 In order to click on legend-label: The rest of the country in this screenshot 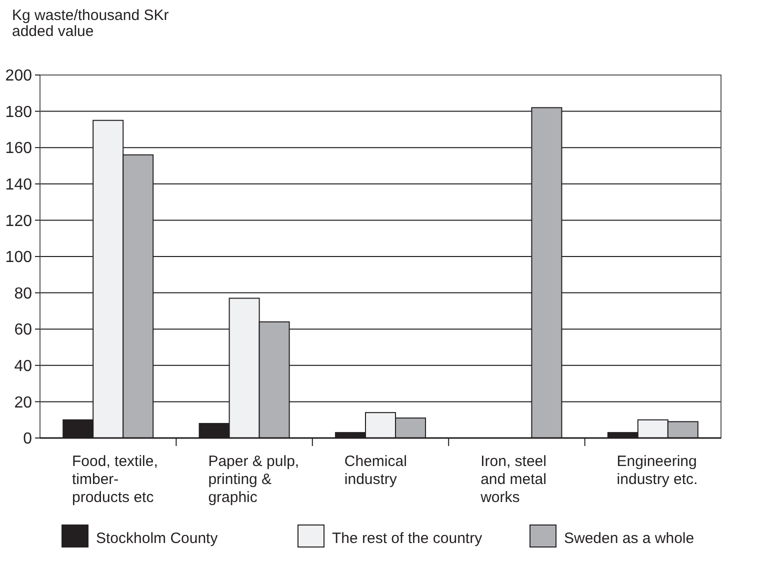, I will do `click(407, 538)`.